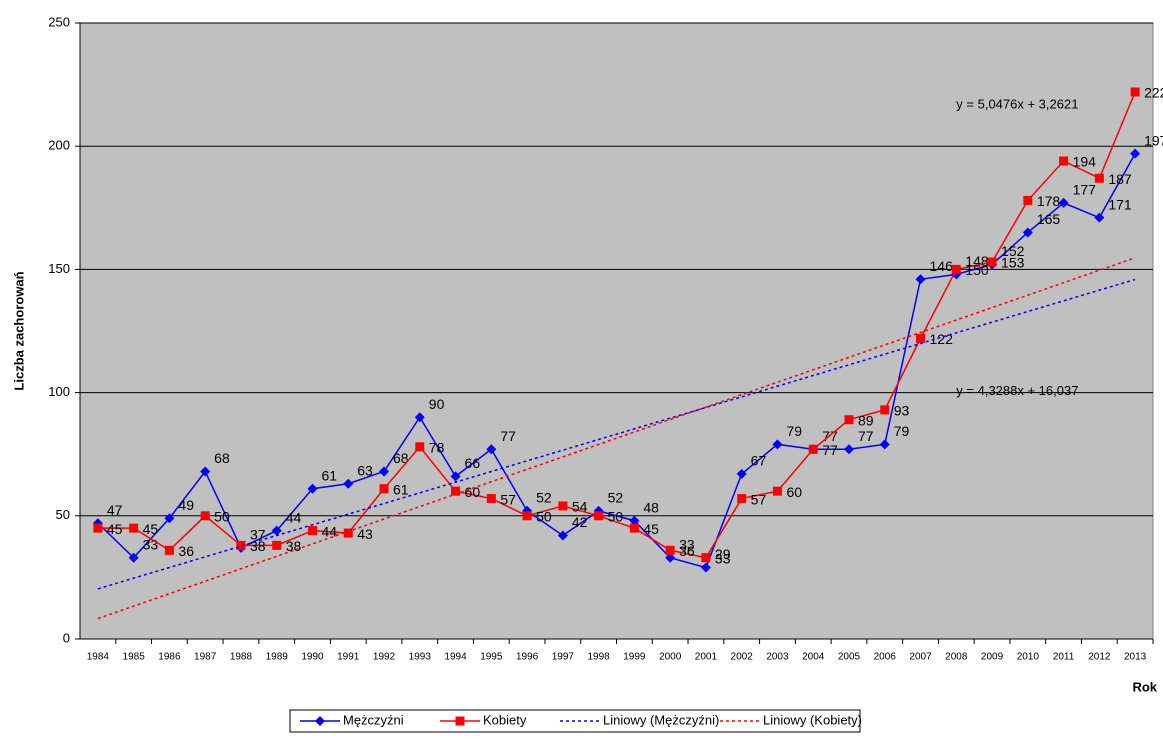 The height and width of the screenshot is (740, 1163). Describe the element at coordinates (1013, 263) in the screenshot. I see `data-label: 153` at that location.